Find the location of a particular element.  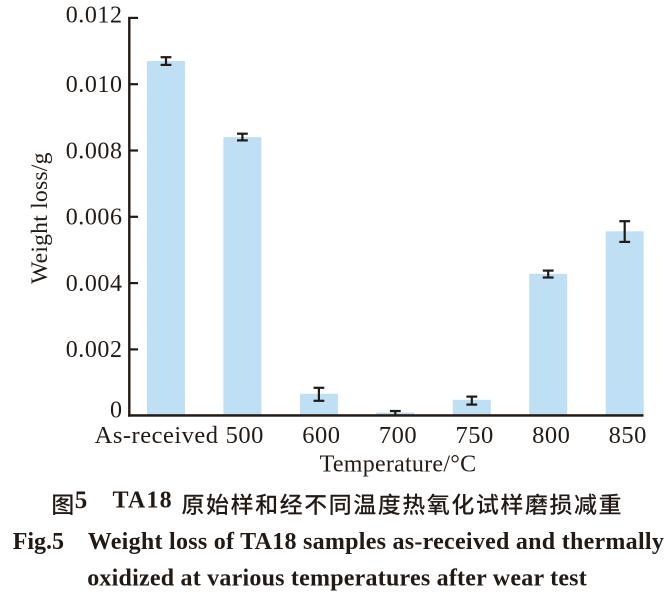

svg-text: Fig.5 is located at coordinates (38, 542).